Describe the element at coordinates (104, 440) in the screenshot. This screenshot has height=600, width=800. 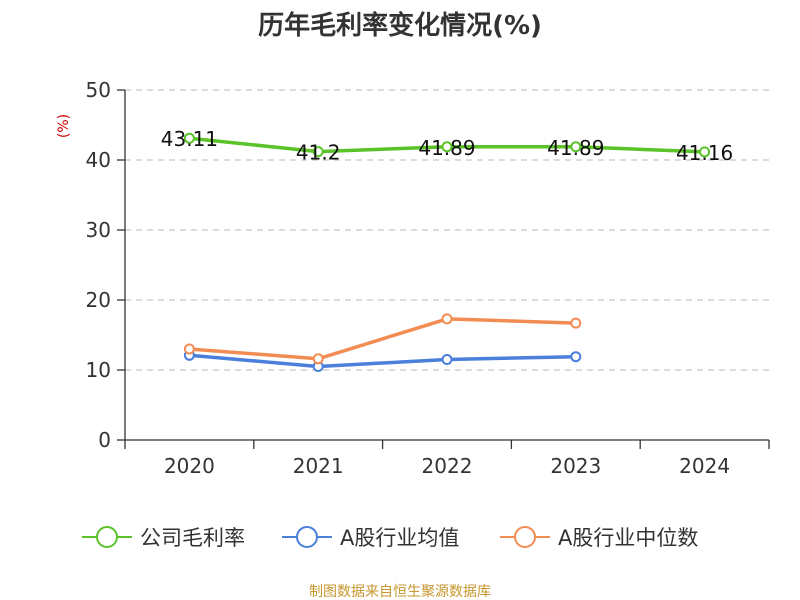
I see `y-tick-label: 0` at that location.